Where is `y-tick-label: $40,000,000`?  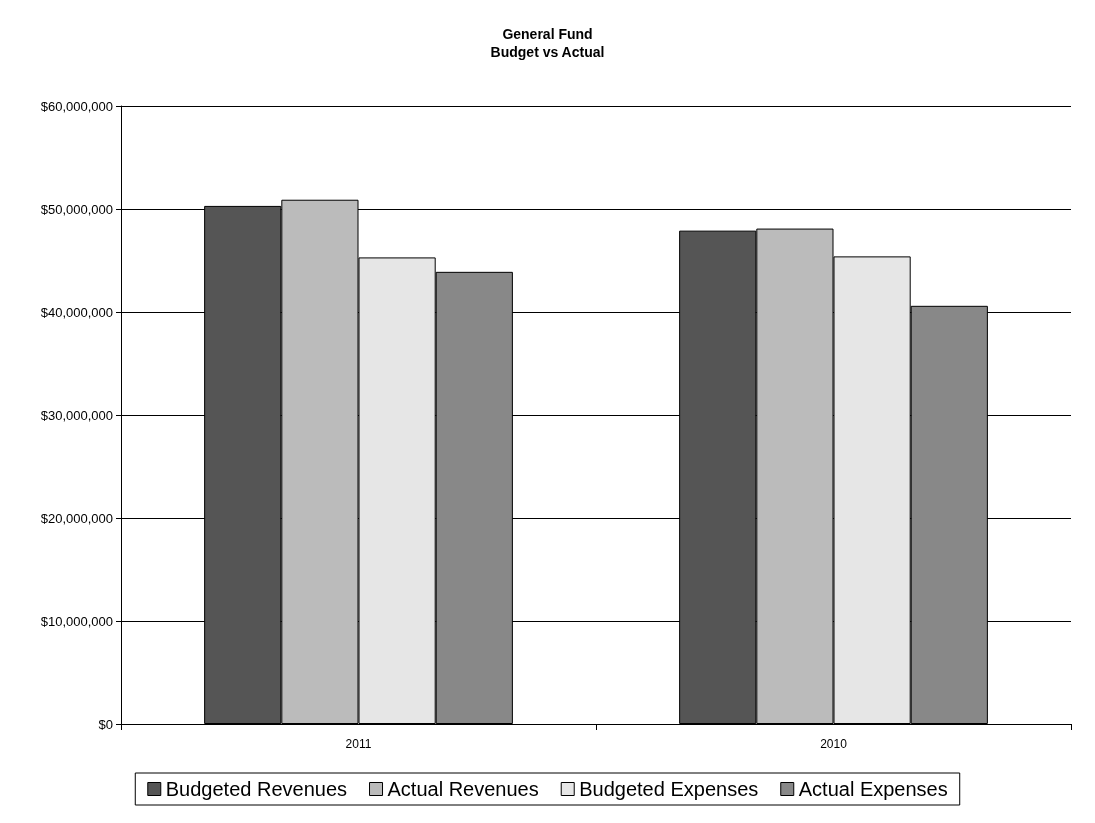
y-tick-label: $40,000,000 is located at coordinates (76, 312).